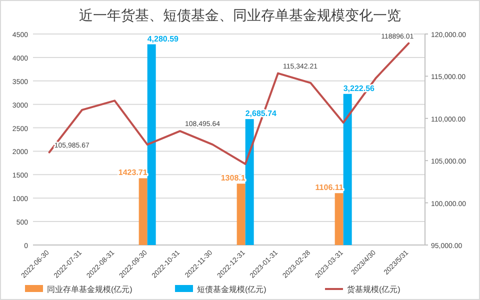 The image size is (480, 300). I want to click on legend-label: 短债基金规模(亿元), so click(232, 289).